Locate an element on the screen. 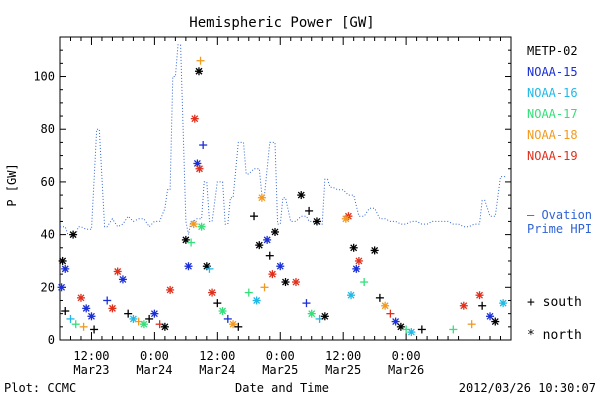 This screenshot has width=600, height=400. footer-timestamp: 2012/03/26 10:30:07 is located at coordinates (527, 388).